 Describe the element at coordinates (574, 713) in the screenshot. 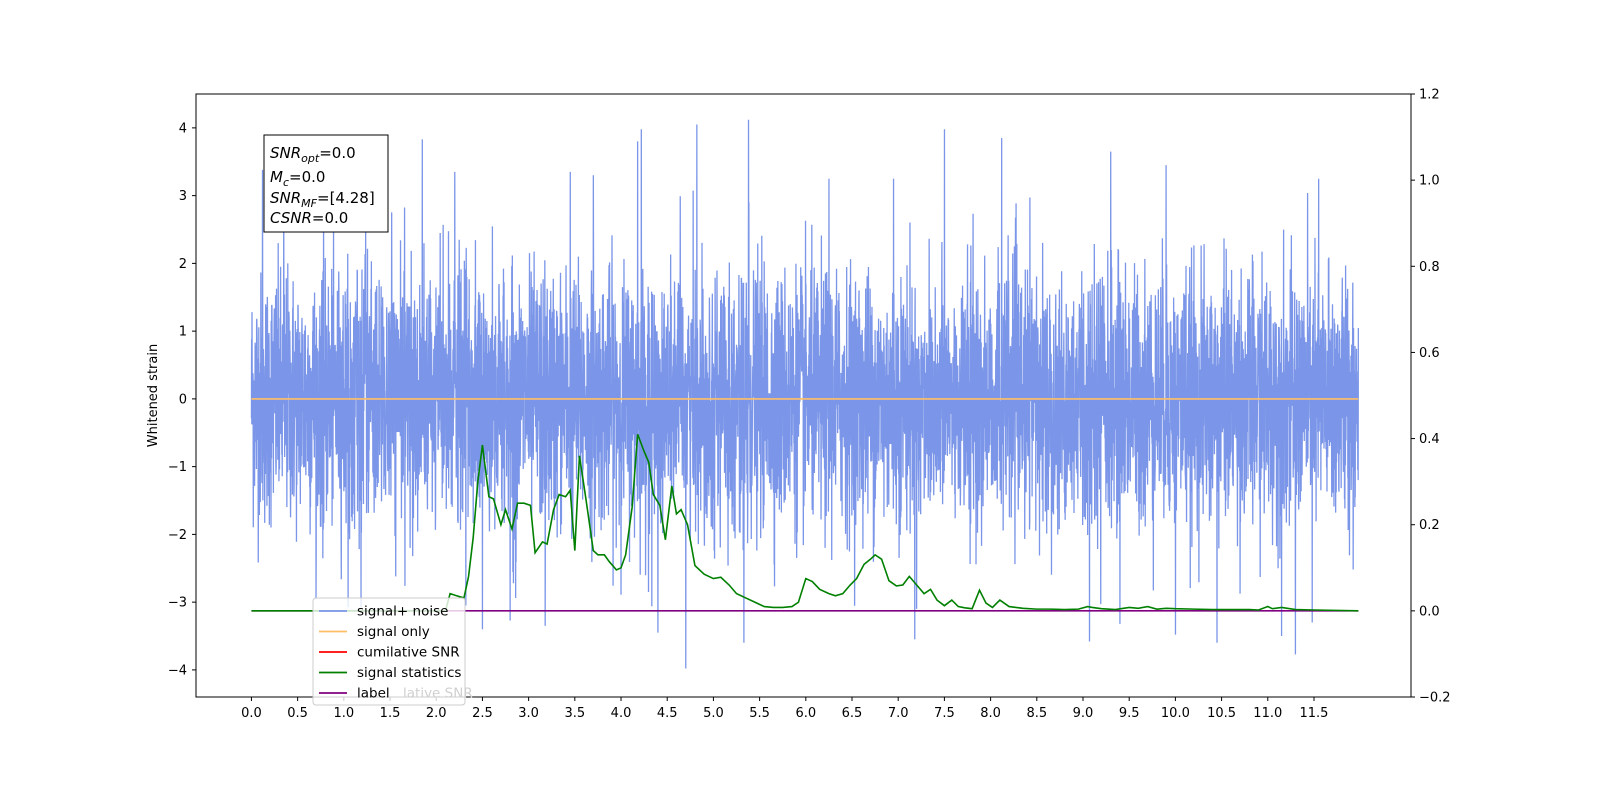

I see `x-tick-label: 3.5` at that location.